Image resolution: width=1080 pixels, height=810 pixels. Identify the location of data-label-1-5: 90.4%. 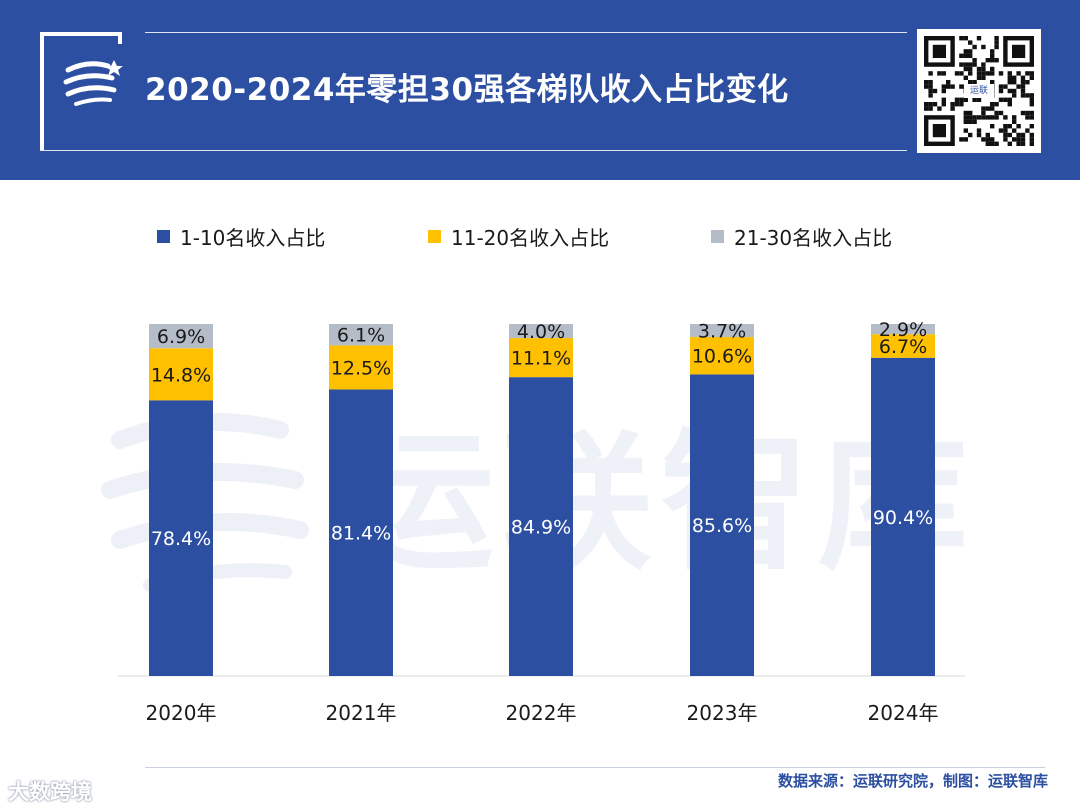
(903, 518).